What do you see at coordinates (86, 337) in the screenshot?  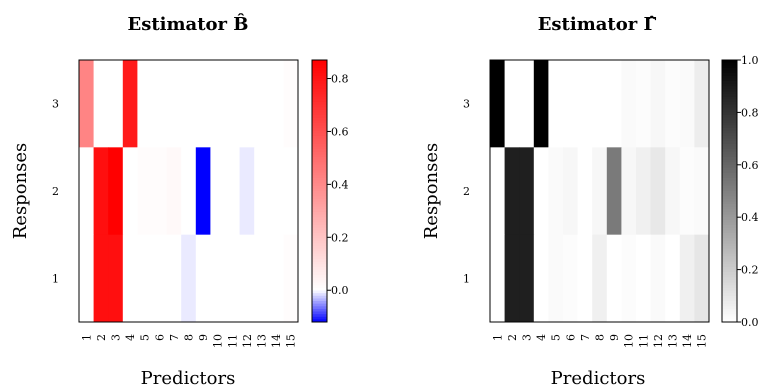 I see `x-tick-label: 1` at bounding box center [86, 337].